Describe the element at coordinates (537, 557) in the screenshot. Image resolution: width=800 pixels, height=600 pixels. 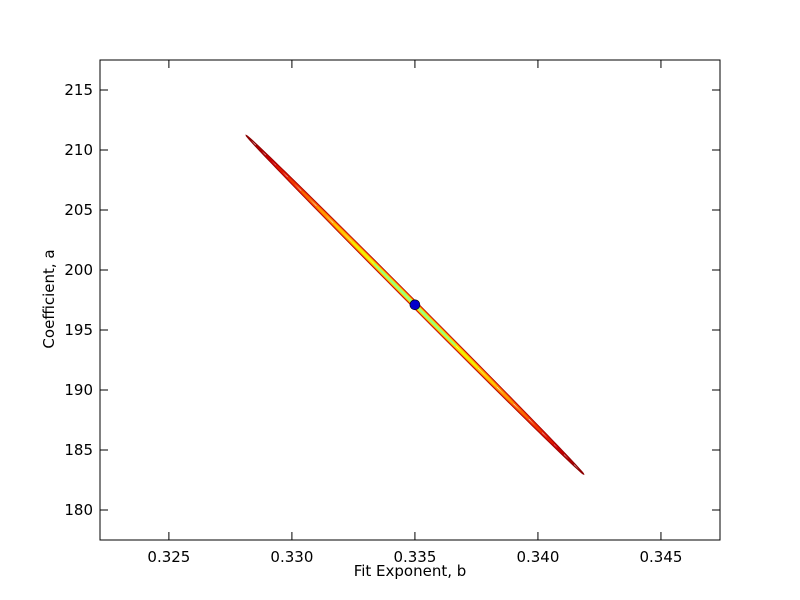
I see `x-tick-label: 0.340` at that location.